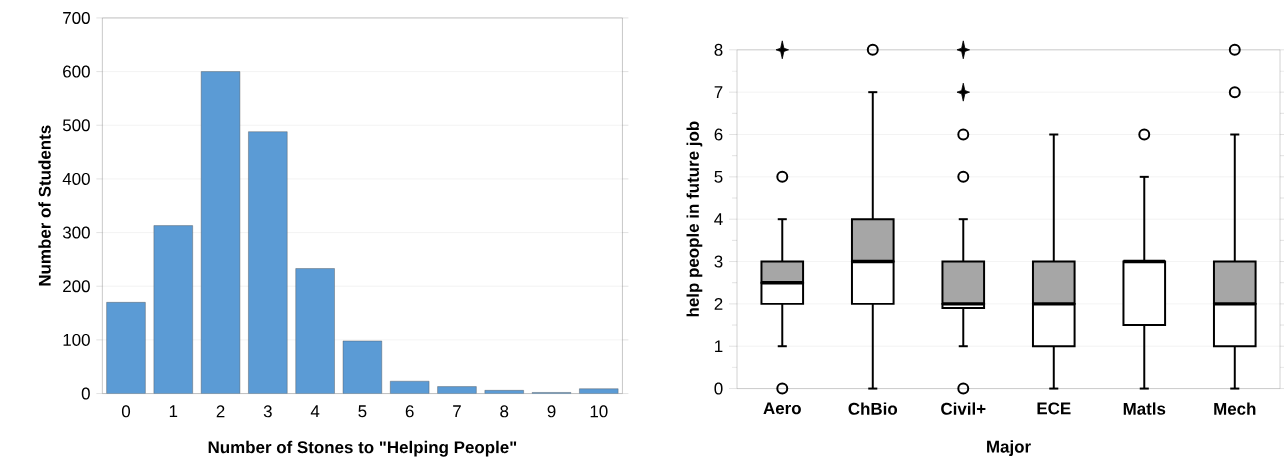 The height and width of the screenshot is (475, 1284). Describe the element at coordinates (409, 411) in the screenshot. I see `x-tick-label: 6` at that location.